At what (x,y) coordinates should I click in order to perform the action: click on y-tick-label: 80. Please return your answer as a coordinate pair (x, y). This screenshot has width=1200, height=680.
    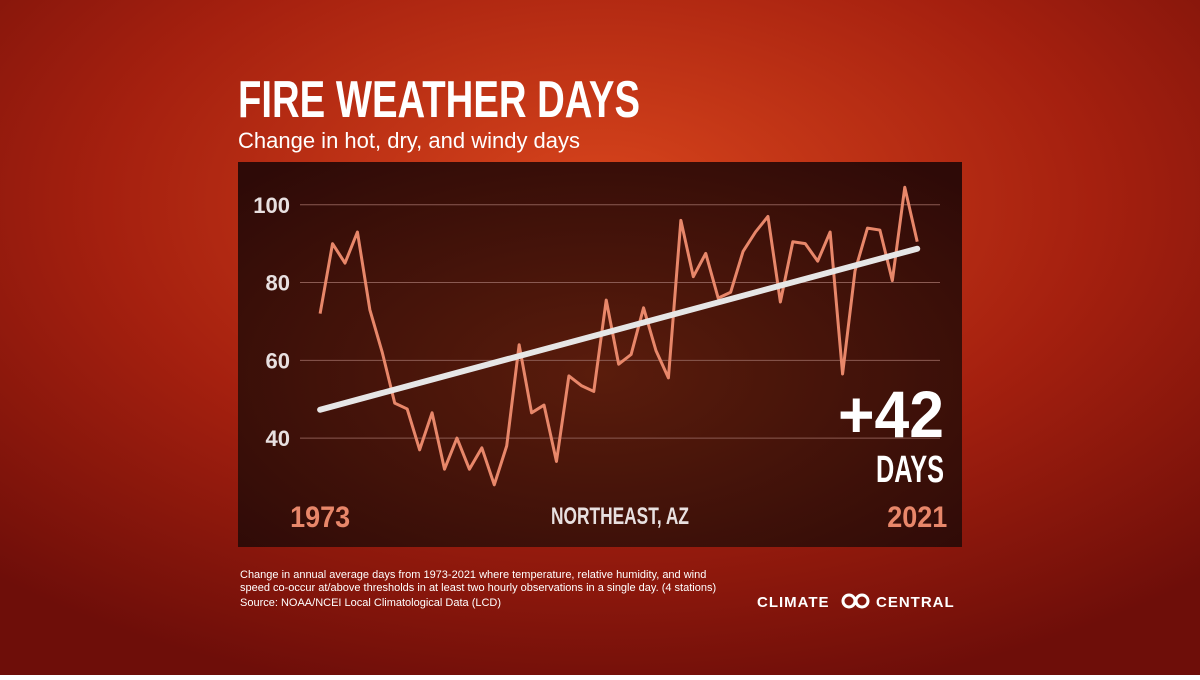
    Looking at the image, I should click on (278, 283).